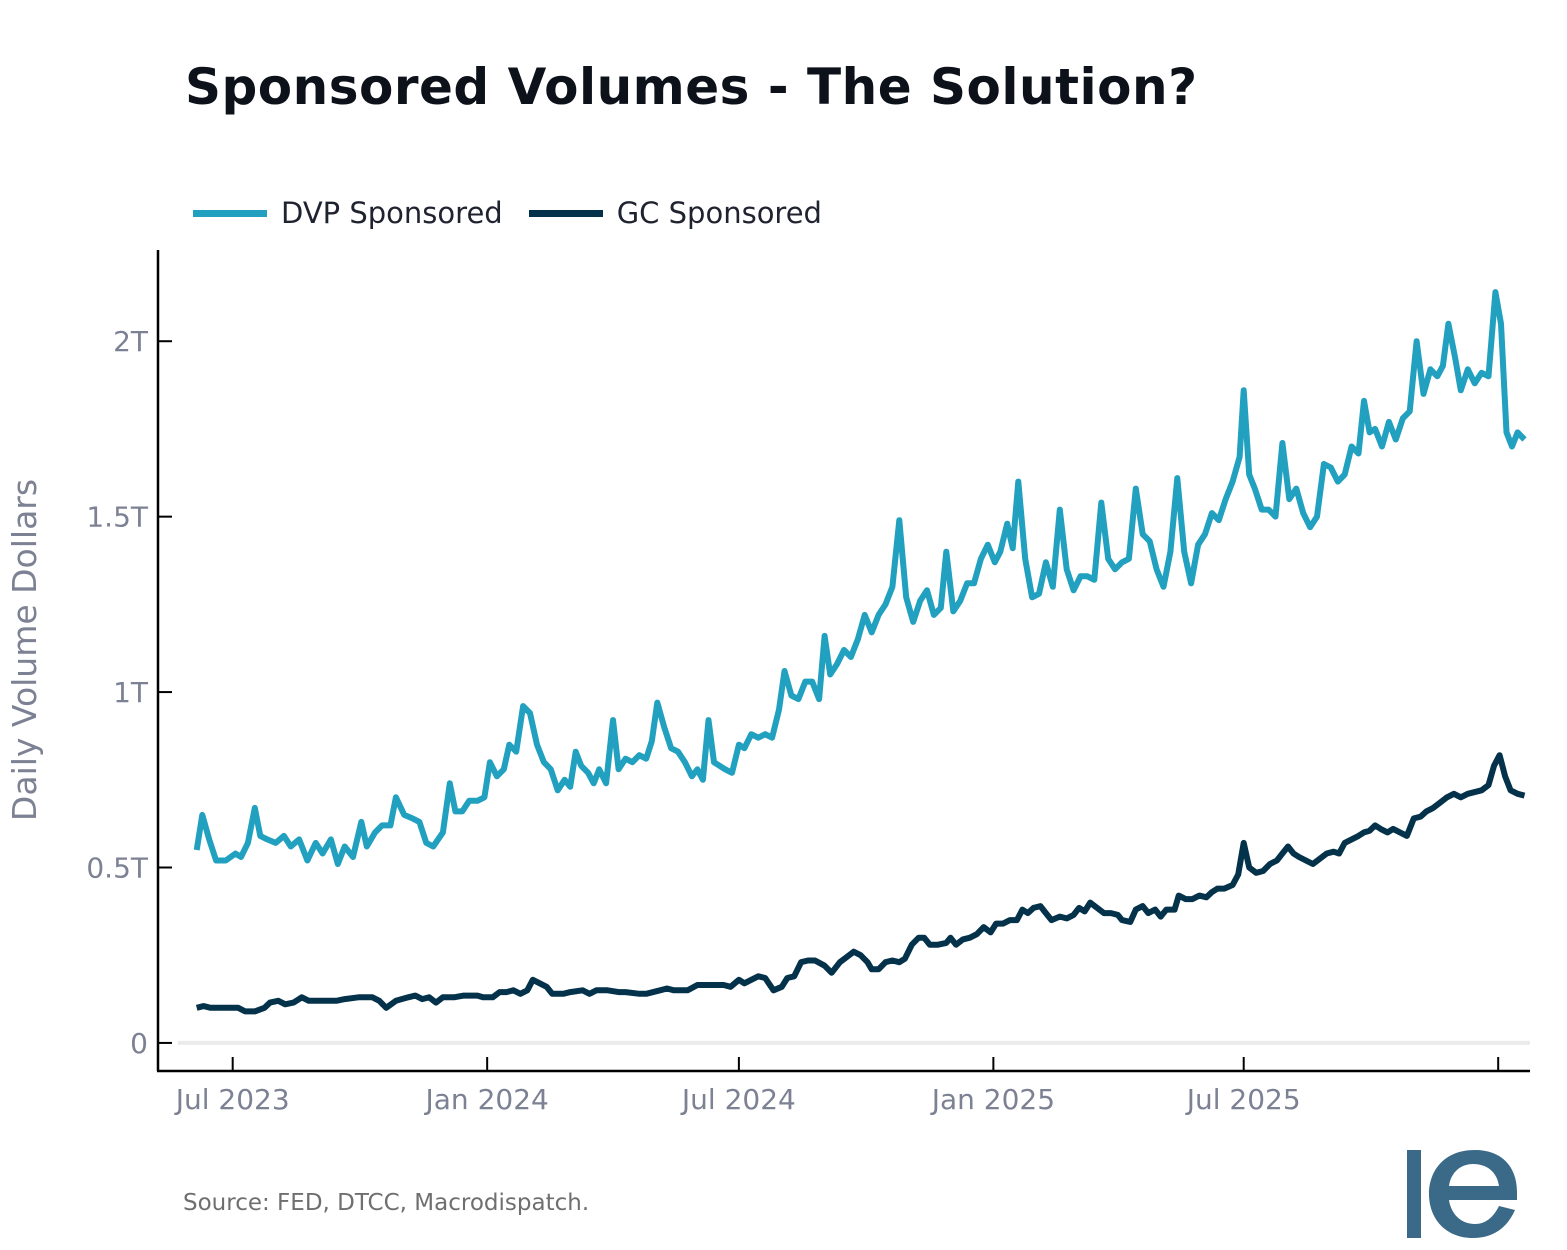 The width and height of the screenshot is (1567, 1250). I want to click on legend: DVP Sponsored GC Sponsored, so click(520, 213).